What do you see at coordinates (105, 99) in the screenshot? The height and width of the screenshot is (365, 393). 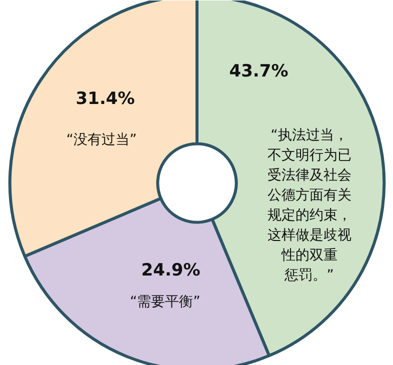 I see `data-label: 31.4%` at bounding box center [105, 99].